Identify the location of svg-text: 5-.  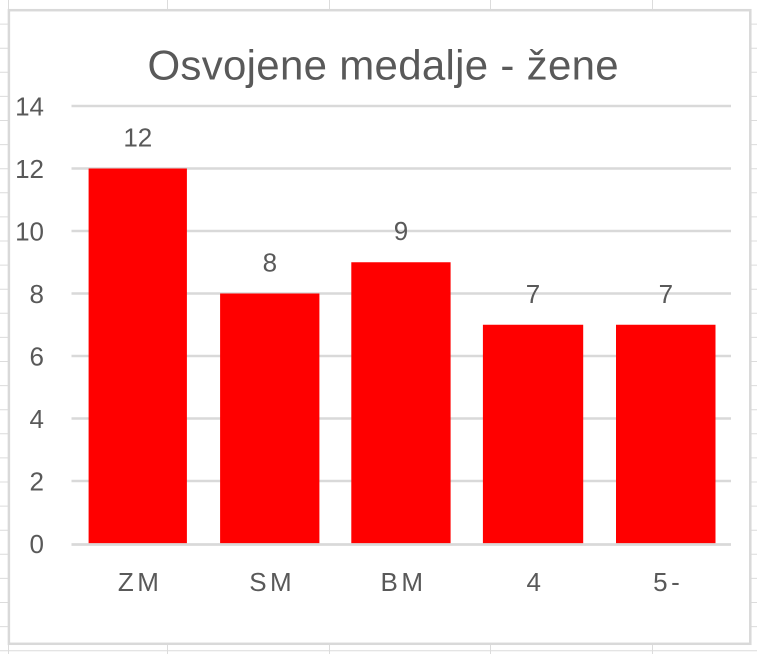
(668, 582).